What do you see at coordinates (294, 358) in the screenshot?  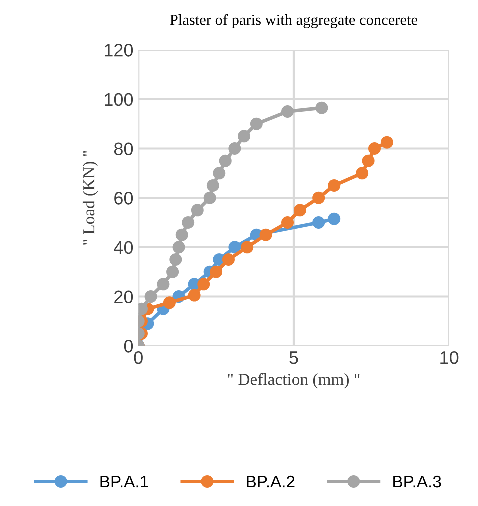 I see `x-tick-label: 5` at bounding box center [294, 358].